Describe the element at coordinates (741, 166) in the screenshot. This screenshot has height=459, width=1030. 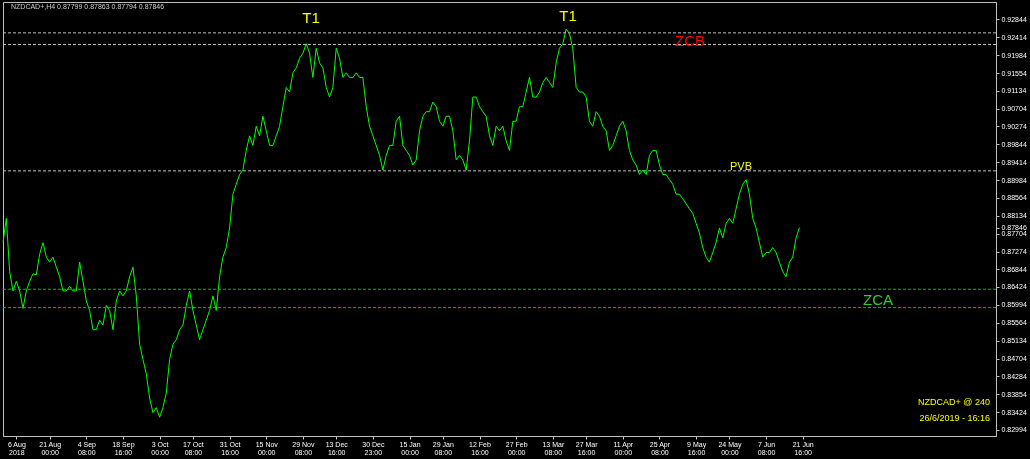
I see `annotation: PVB` at that location.